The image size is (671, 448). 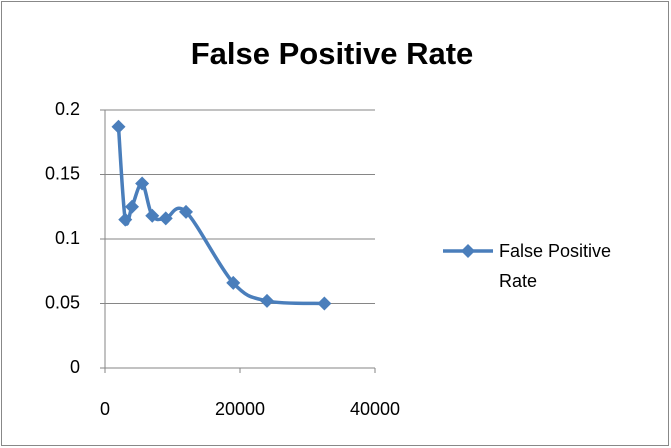 What do you see at coordinates (75, 367) in the screenshot?
I see `y-tick-label: 0` at bounding box center [75, 367].